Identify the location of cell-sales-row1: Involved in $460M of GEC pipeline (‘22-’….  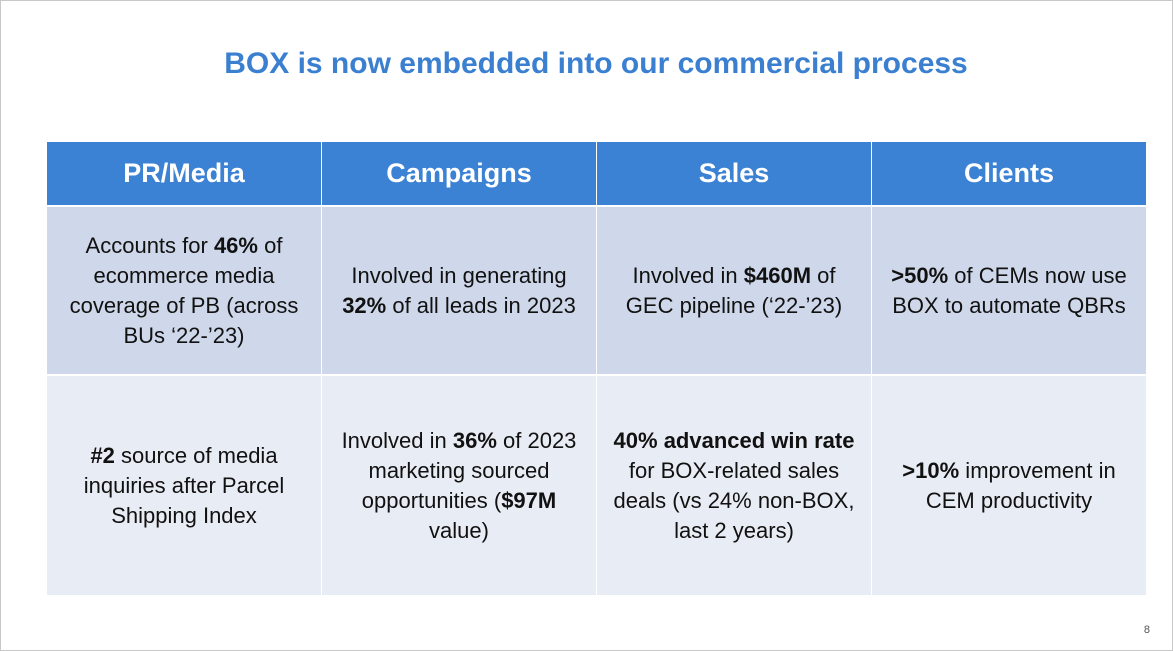
(734, 290).